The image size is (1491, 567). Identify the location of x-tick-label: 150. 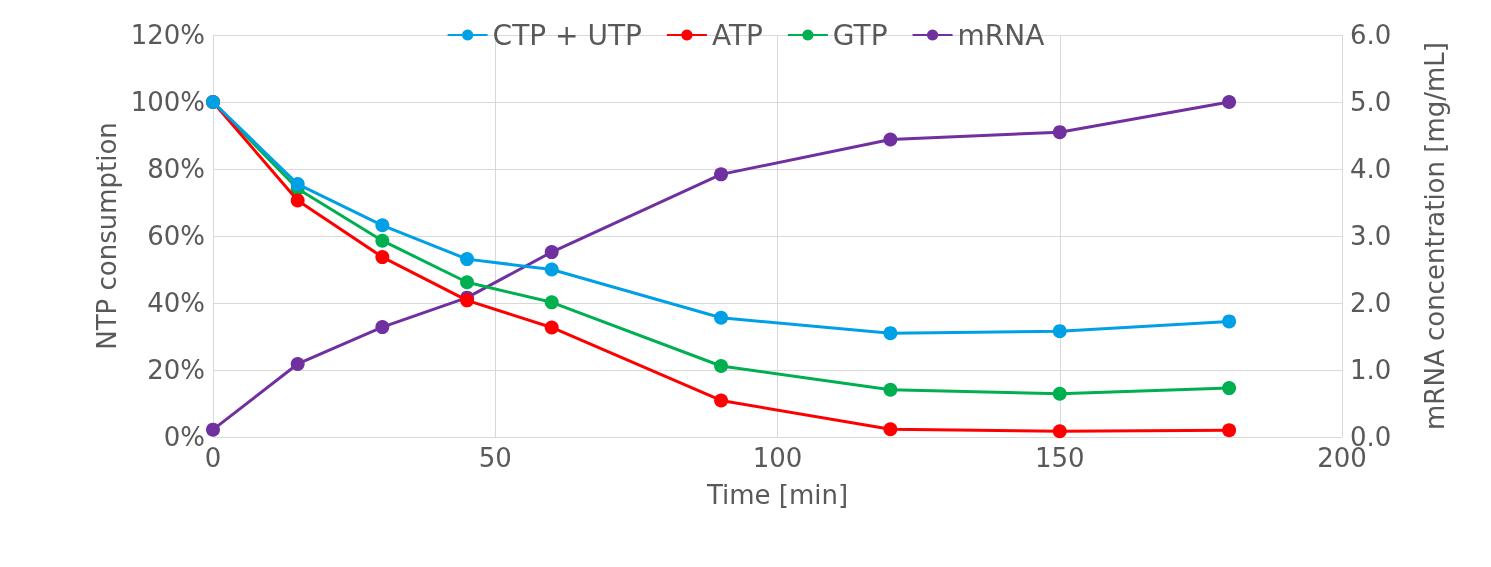
(1059, 458).